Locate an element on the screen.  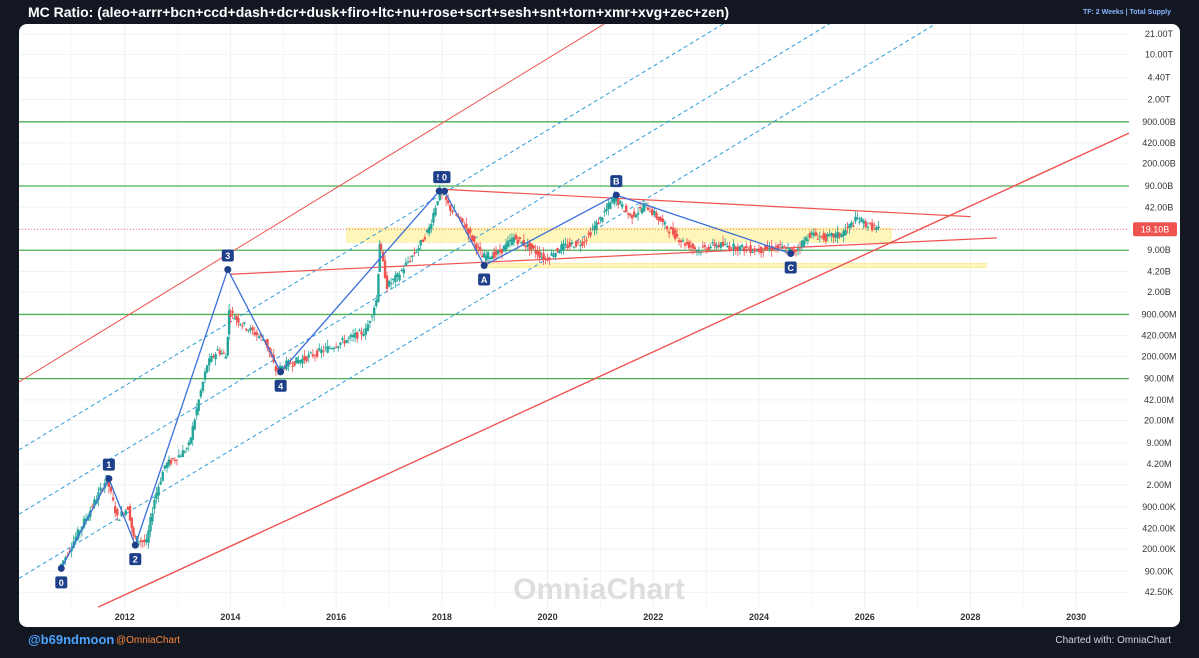
author-handle: @b69ndmoon is located at coordinates (71, 639).